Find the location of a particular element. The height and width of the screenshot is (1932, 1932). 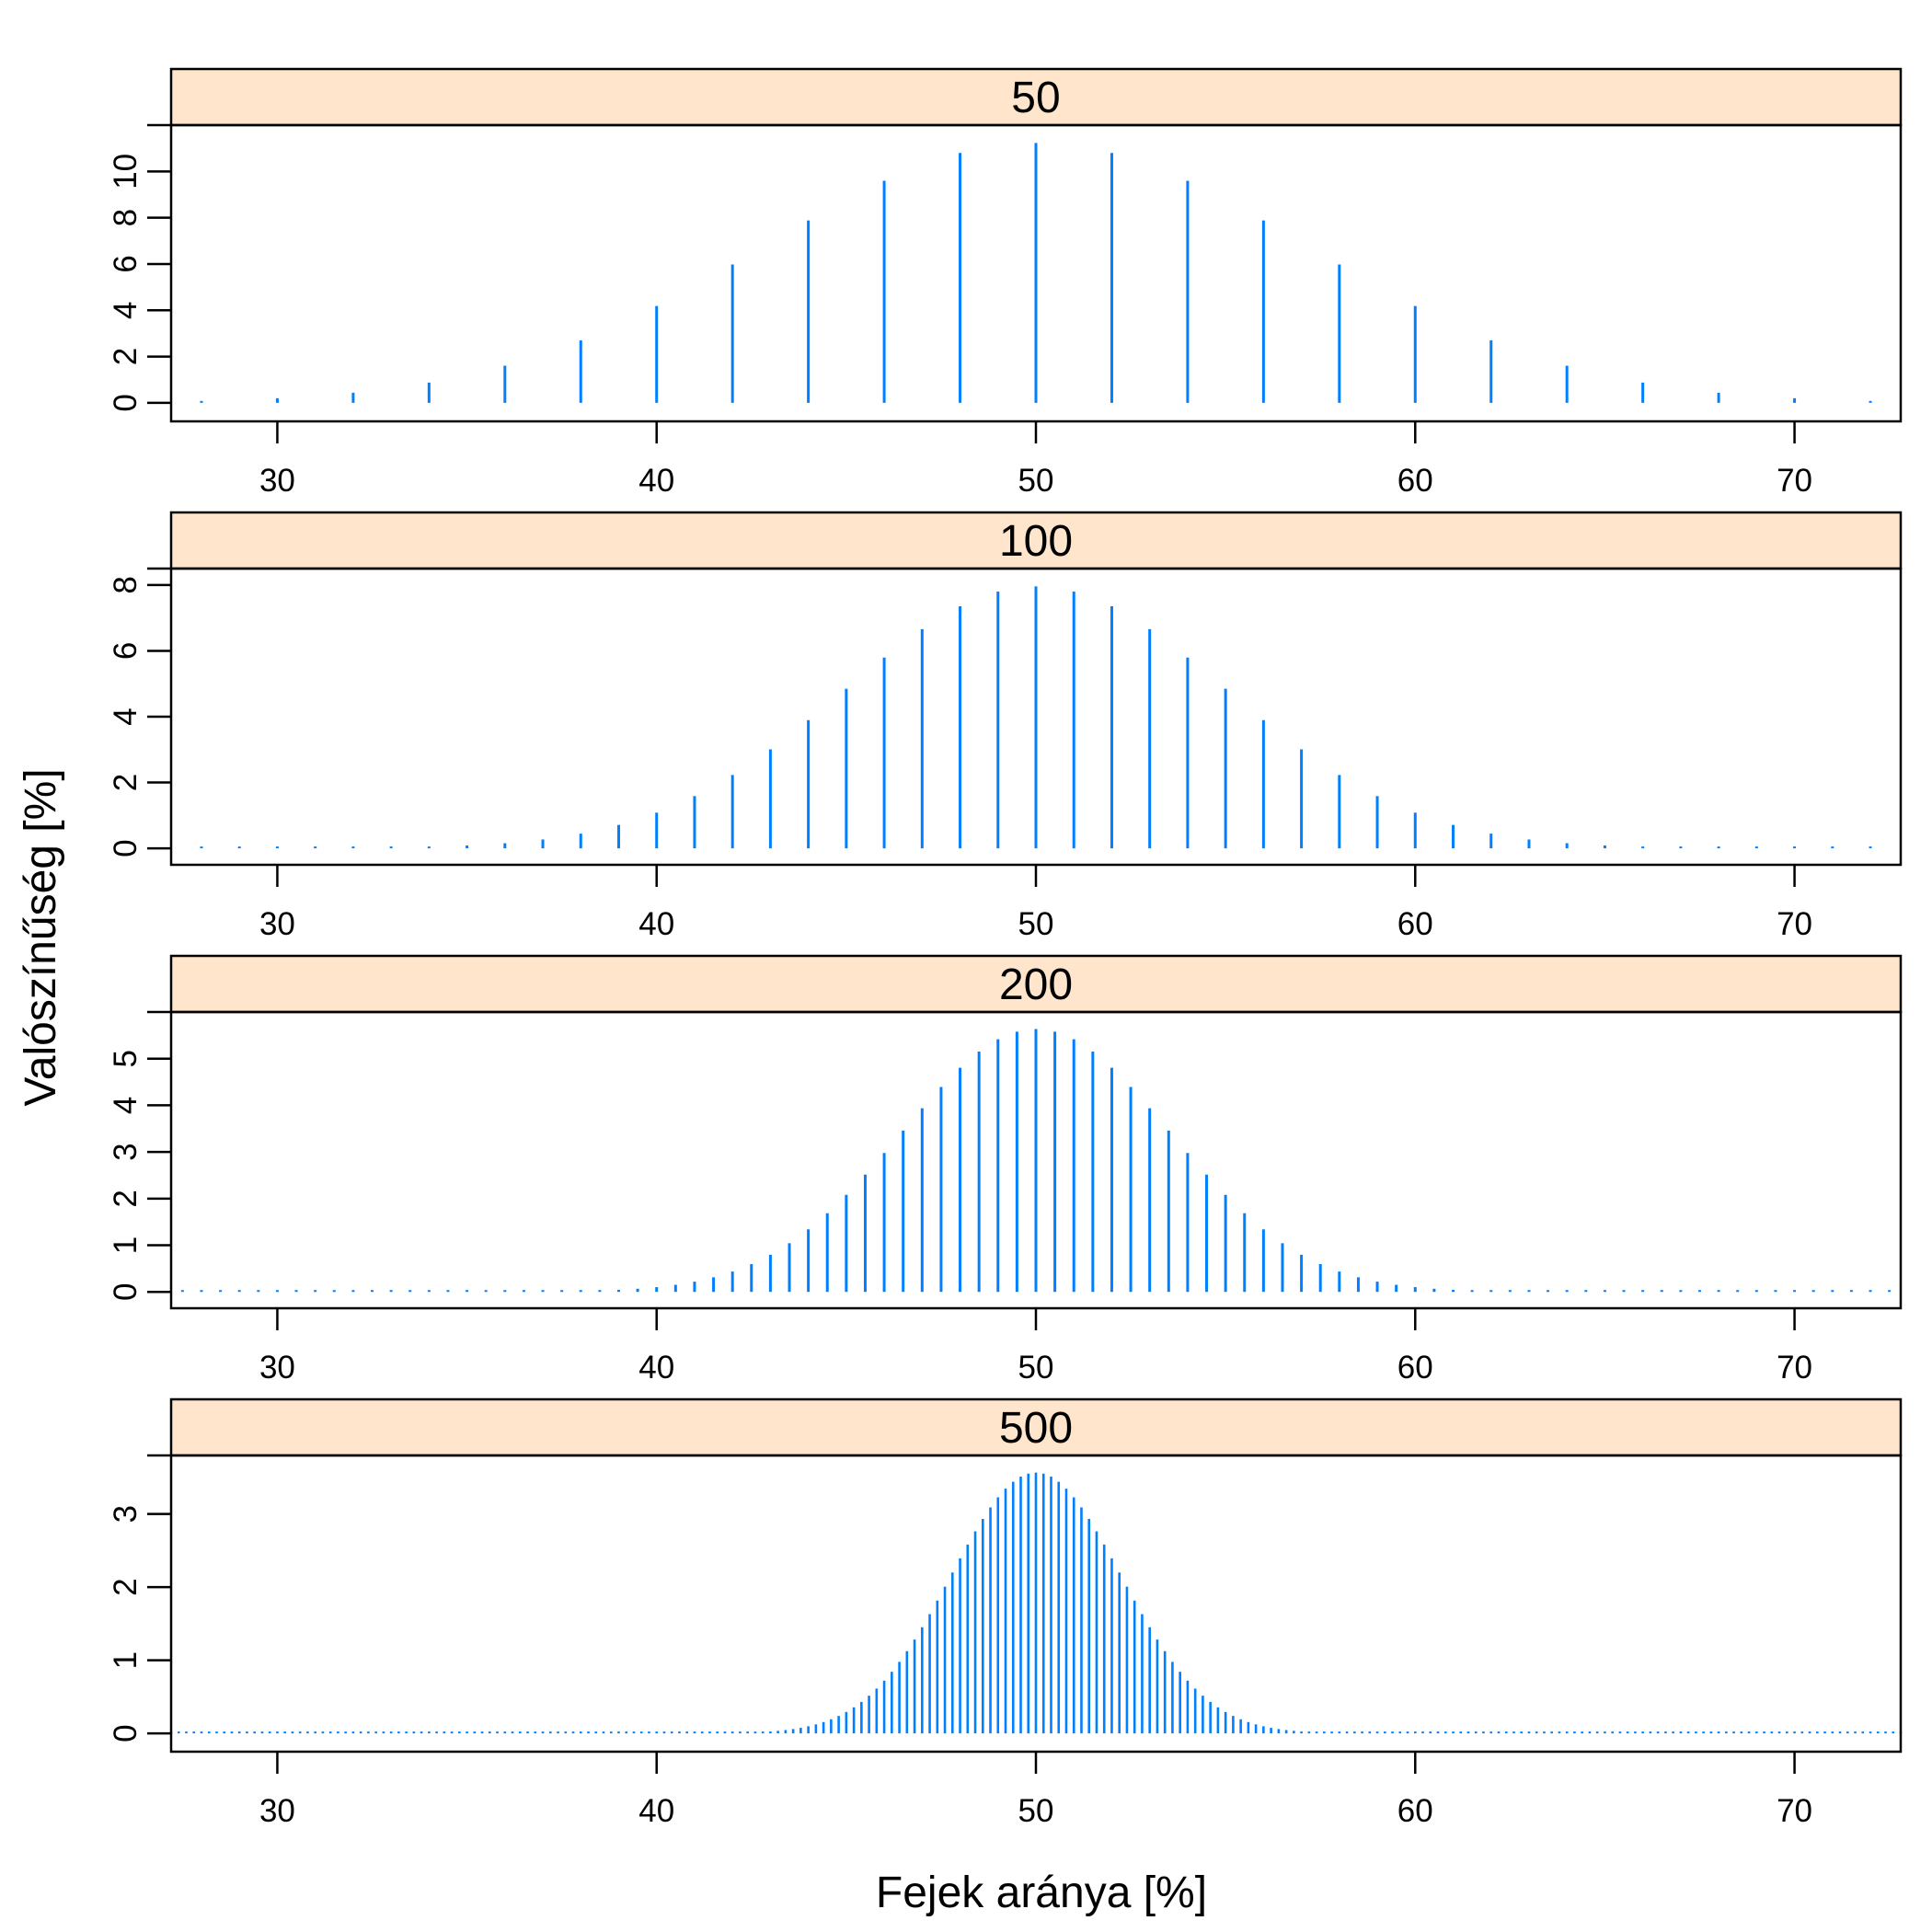

y-axis: 0 1 2 3 4 5 is located at coordinates (139, 1155).